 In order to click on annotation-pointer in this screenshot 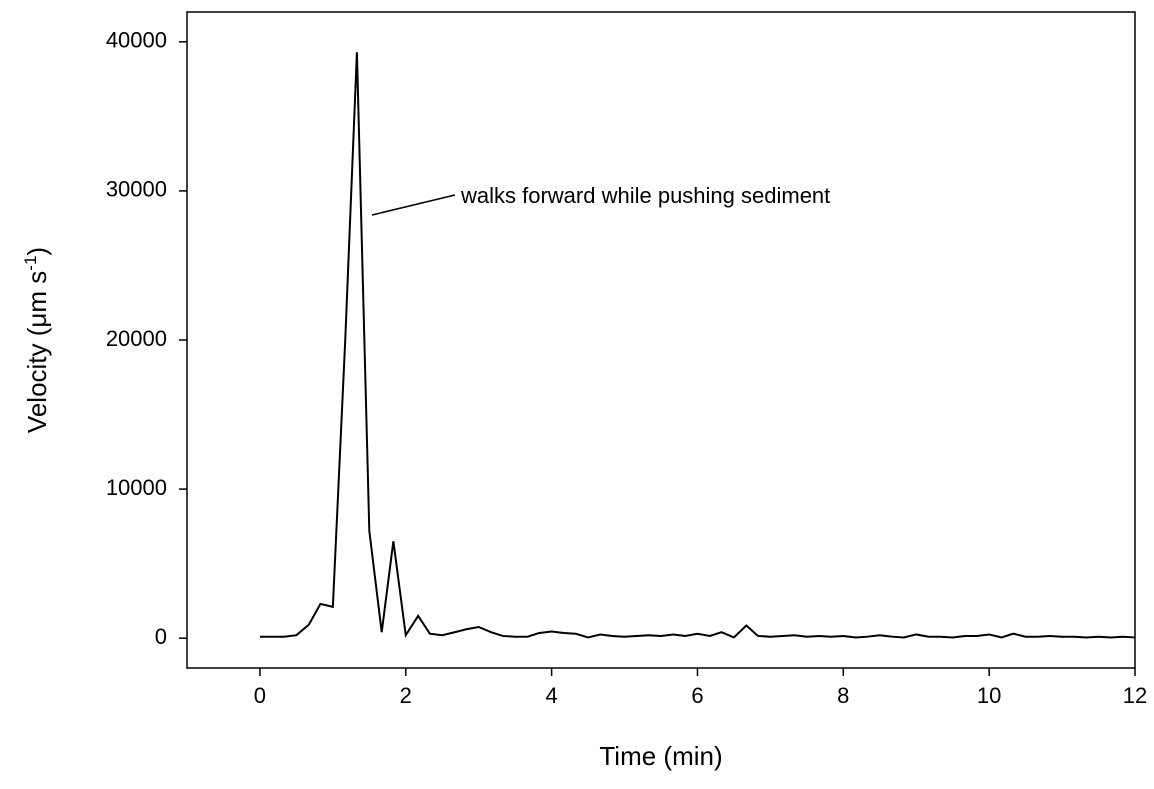, I will do `click(413, 205)`.